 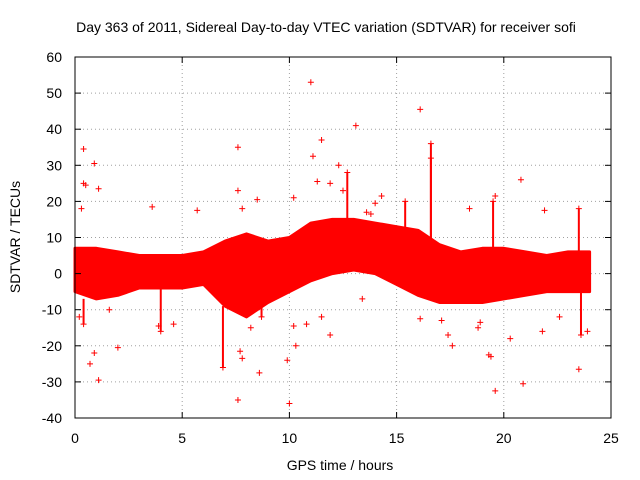 What do you see at coordinates (15, 237) in the screenshot?
I see `y-axis-label: SDTVAR / TECUs` at bounding box center [15, 237].